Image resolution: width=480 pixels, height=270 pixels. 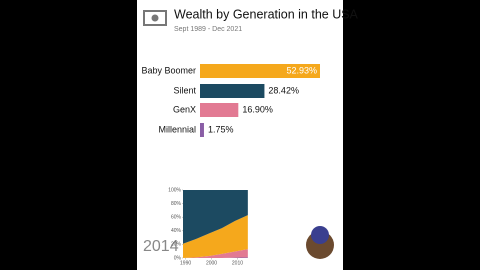 What do you see at coordinates (211, 263) in the screenshot?
I see `x-tick-label: 2000` at bounding box center [211, 263].